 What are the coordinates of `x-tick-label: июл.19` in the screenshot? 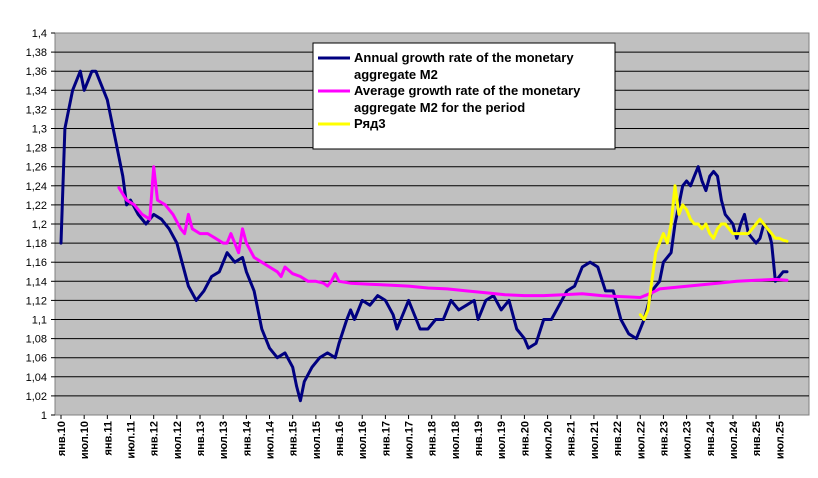 It's located at (502, 440).